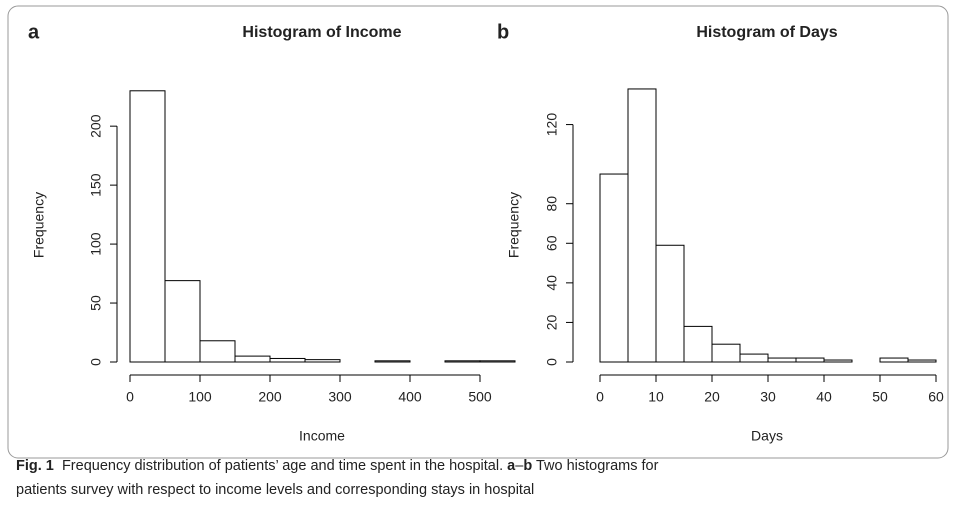 Image resolution: width=957 pixels, height=531 pixels. I want to click on panel-label: b, so click(503, 32).